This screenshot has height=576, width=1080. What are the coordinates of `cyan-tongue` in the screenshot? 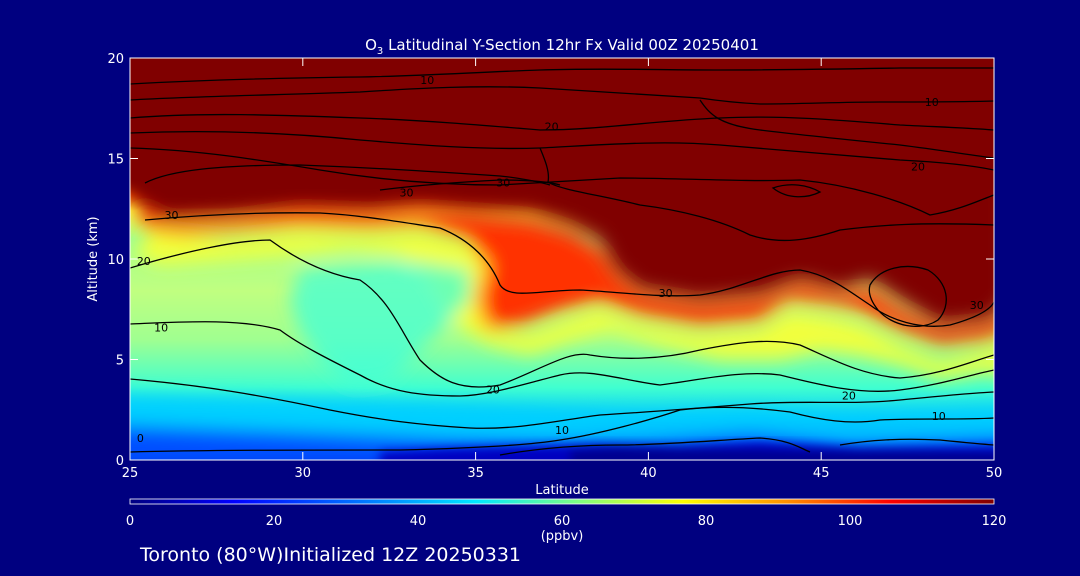 It's located at (380, 323).